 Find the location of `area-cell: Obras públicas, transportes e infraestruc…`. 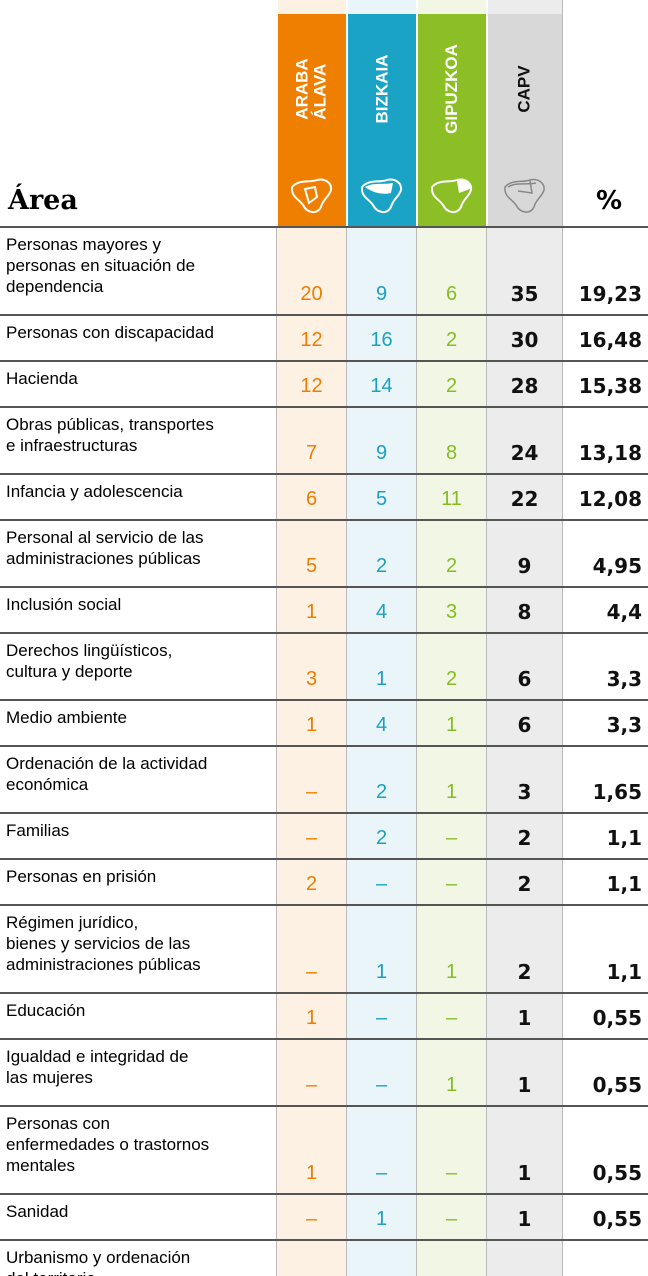

area-cell: Obras públicas, transportes e infraestruc… is located at coordinates (138, 440).